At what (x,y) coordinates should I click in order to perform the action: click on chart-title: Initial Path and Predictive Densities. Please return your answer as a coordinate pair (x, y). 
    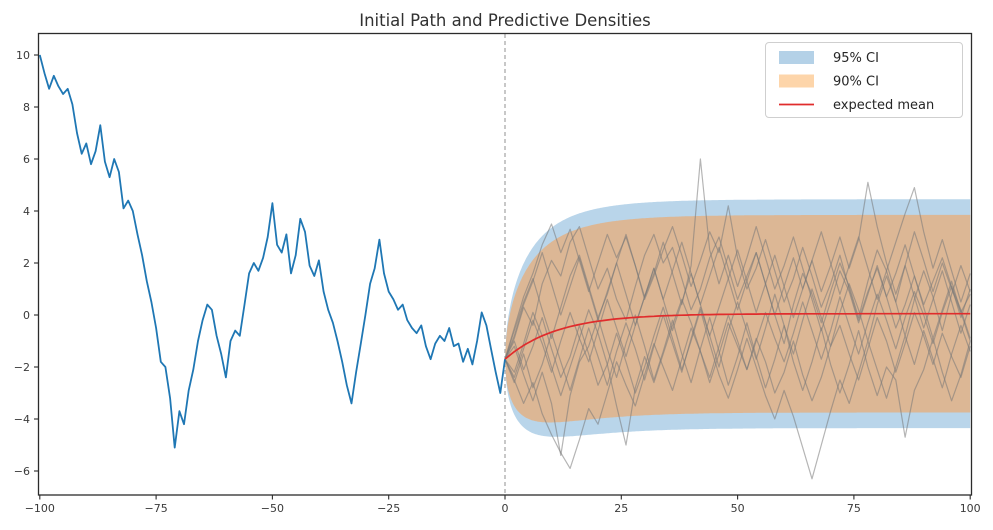
    Looking at the image, I should click on (505, 20).